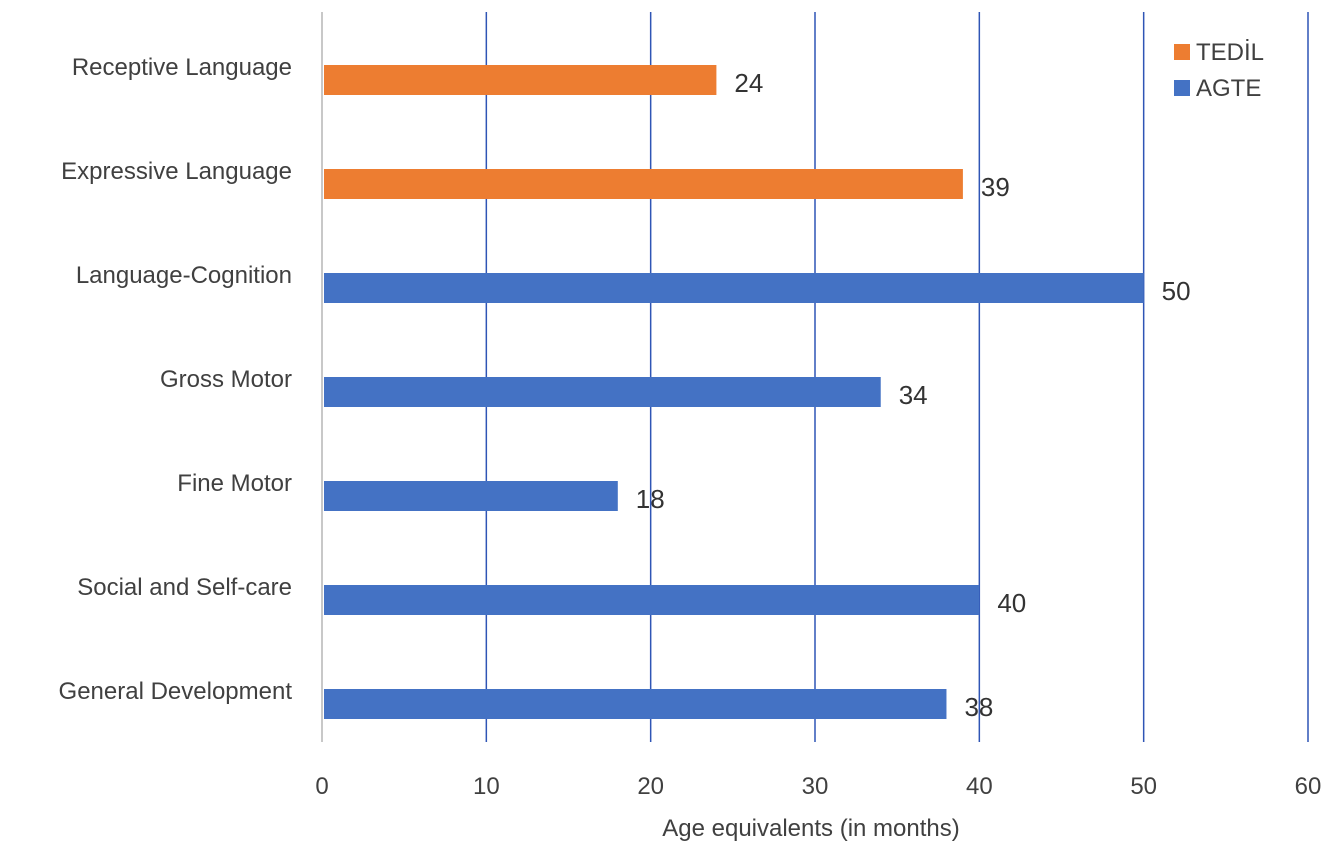 Image resolution: width=1338 pixels, height=843 pixels. I want to click on category-label-expressive-language: Expressive Language, so click(176, 171).